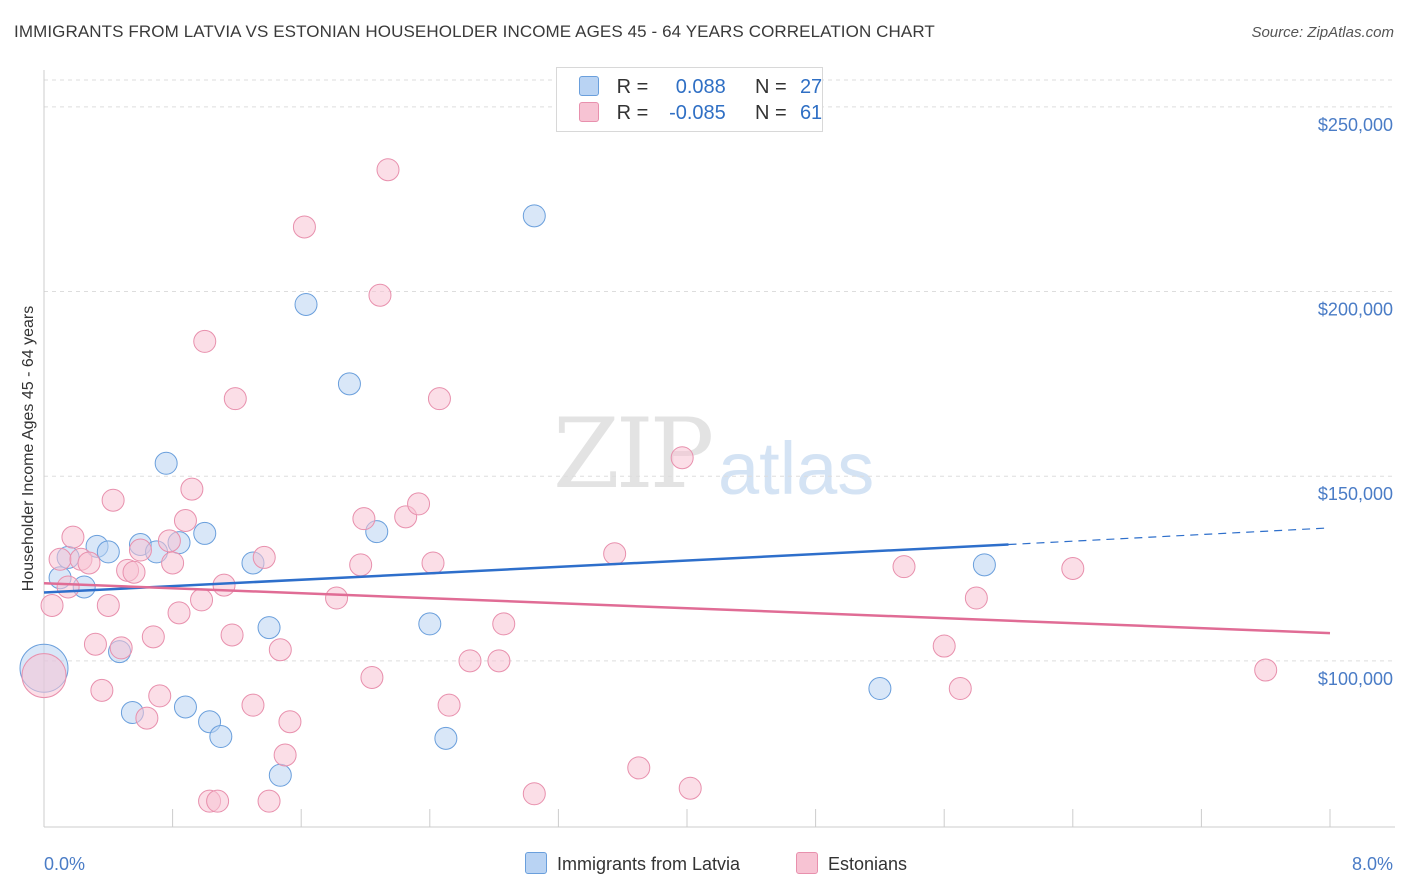  I want to click on bottom-legend-estonians: Estonians, so click(851, 863).